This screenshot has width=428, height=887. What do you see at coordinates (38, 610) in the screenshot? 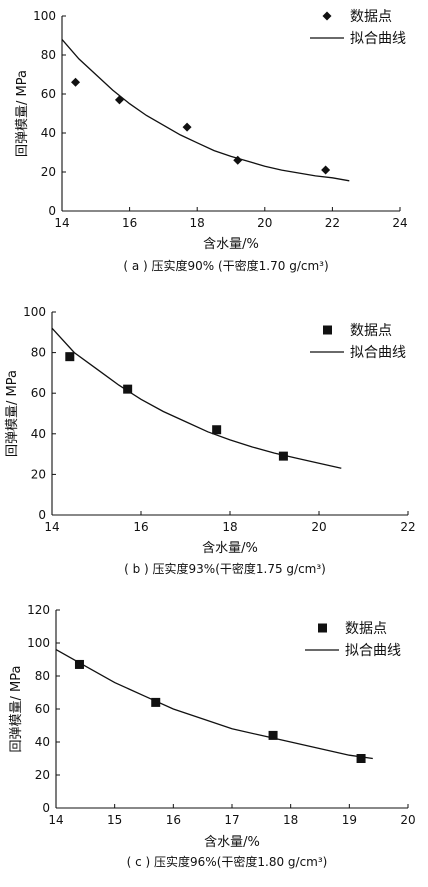
I see `y-tick-label: 120` at bounding box center [38, 610].